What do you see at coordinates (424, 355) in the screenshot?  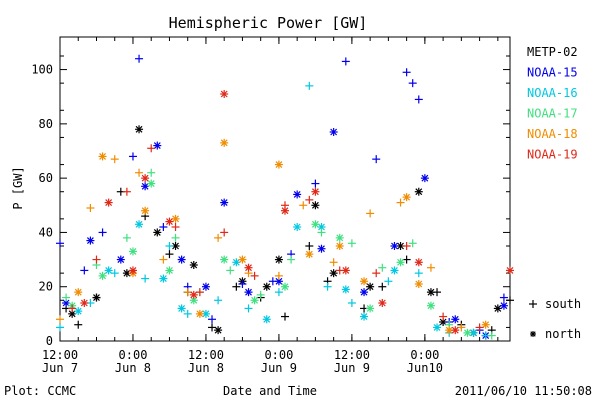 I see `x-tick-time-label: 0:00` at bounding box center [424, 355].